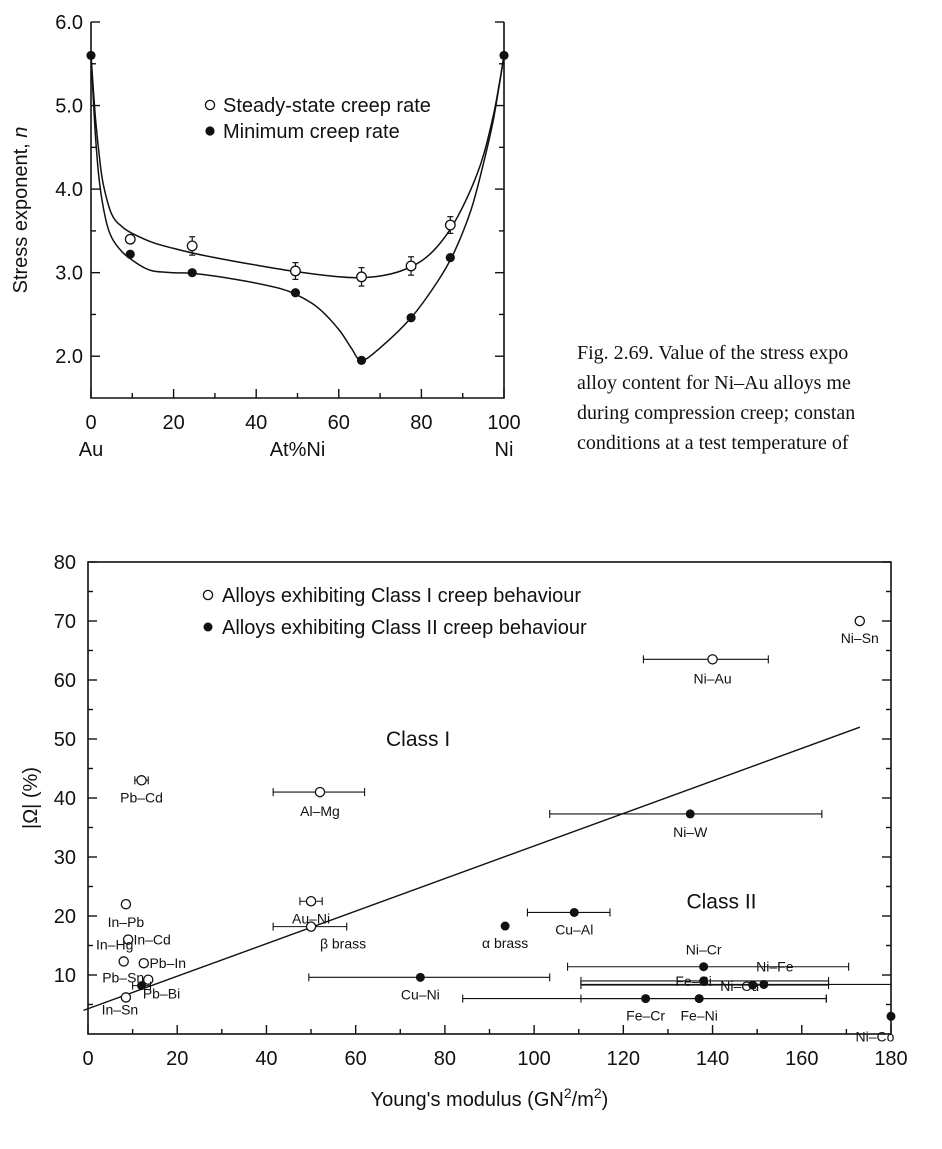  I want to click on y-tick-label: 70, so click(65, 622).